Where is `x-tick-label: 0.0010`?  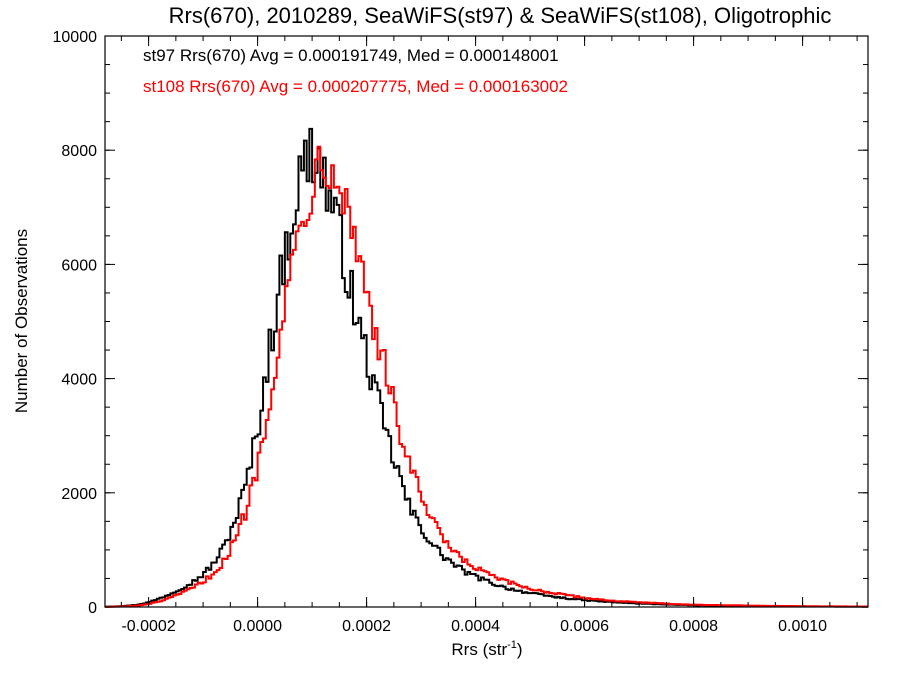 x-tick-label: 0.0010 is located at coordinates (802, 626).